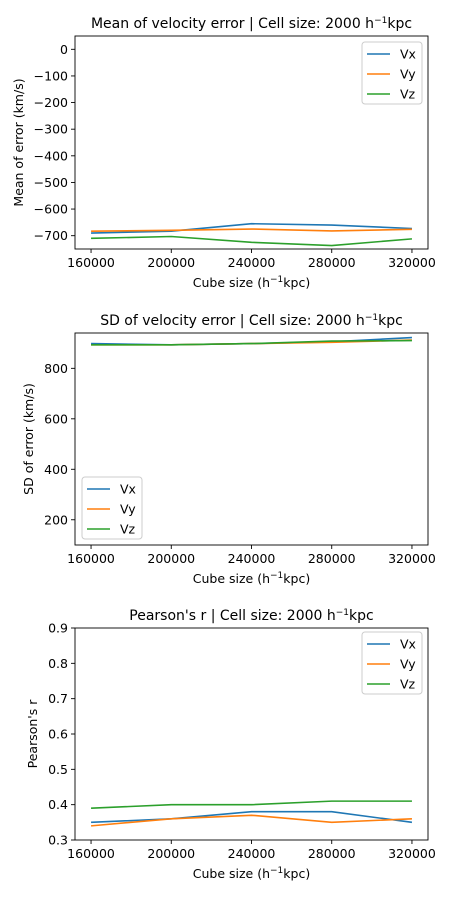 The image size is (450, 900). What do you see at coordinates (51, 155) in the screenshot?
I see `y-tick-label: −400` at bounding box center [51, 155].